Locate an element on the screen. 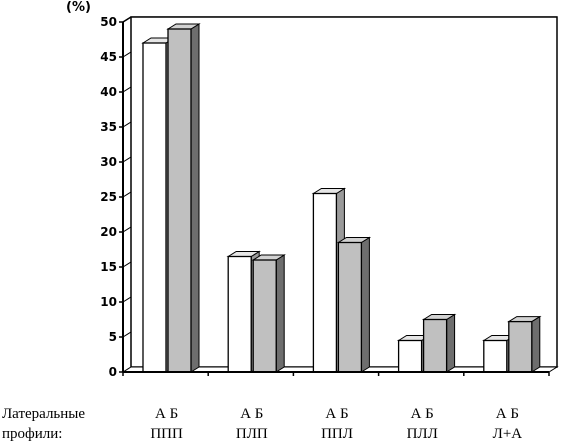 Image resolution: width=570 pixels, height=442 pixels. side-wall-top is located at coordinates (127, 19).